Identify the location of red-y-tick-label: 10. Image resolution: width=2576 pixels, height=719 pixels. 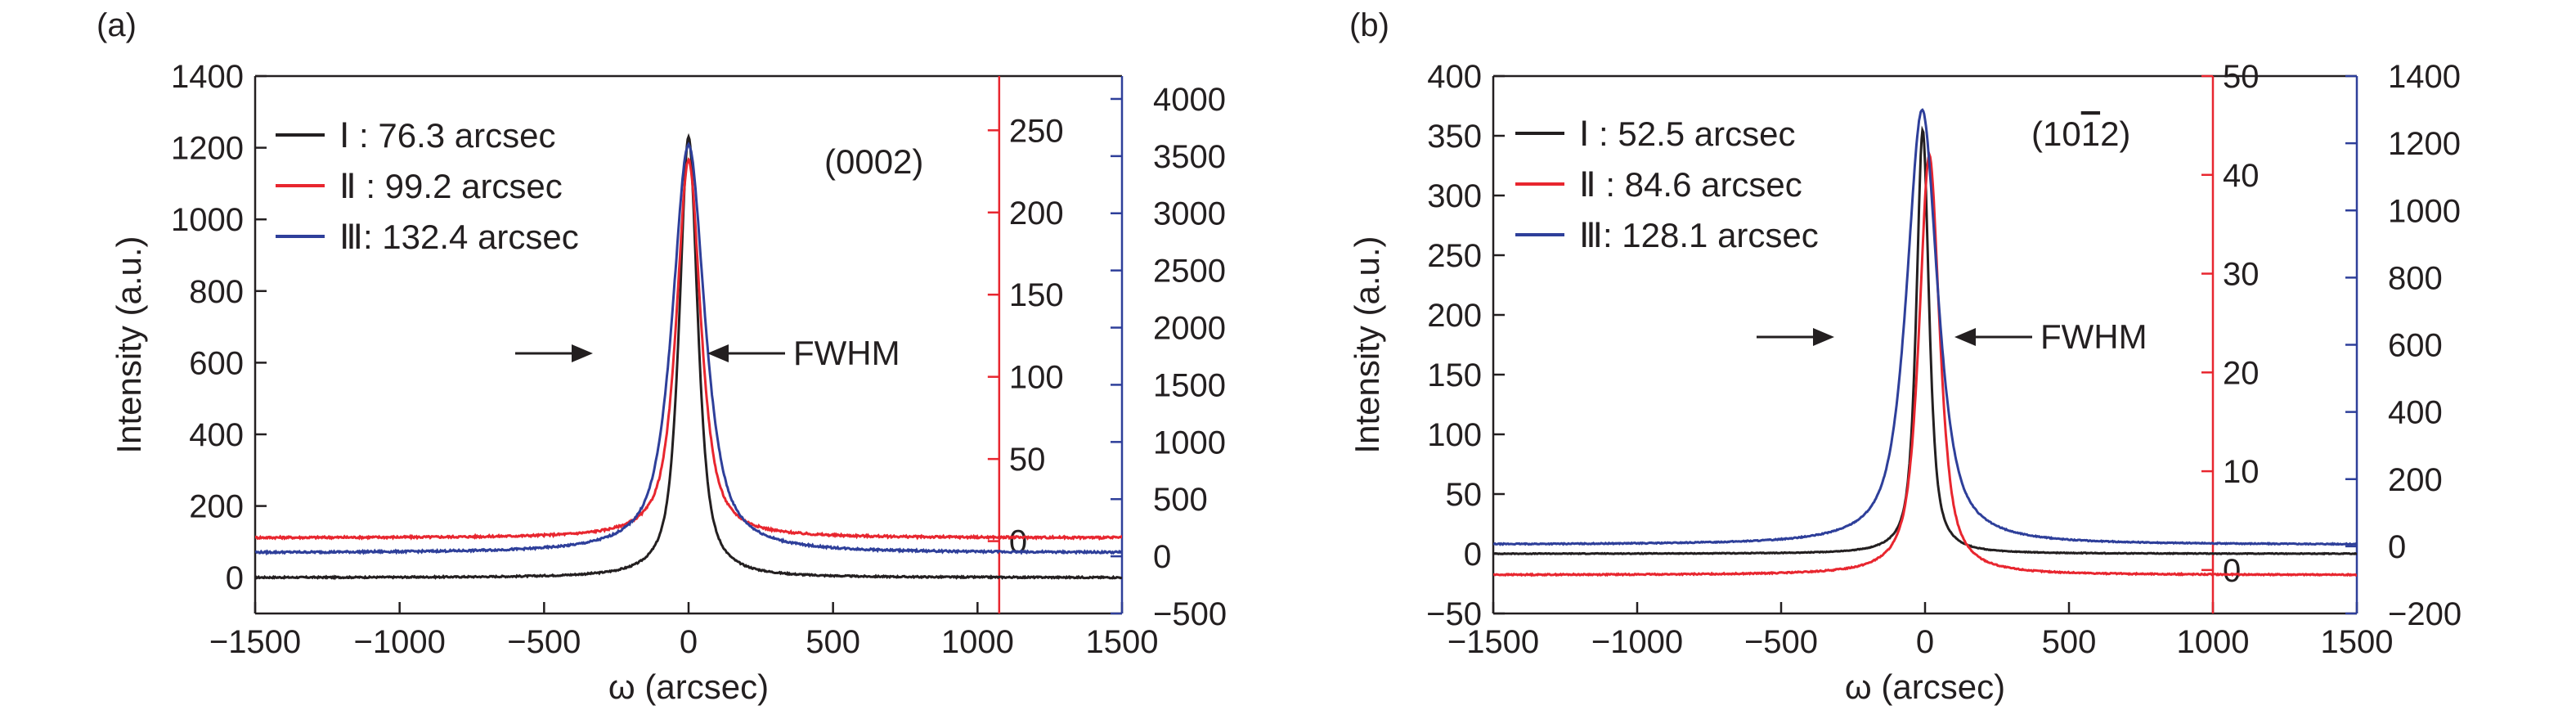
(2241, 472).